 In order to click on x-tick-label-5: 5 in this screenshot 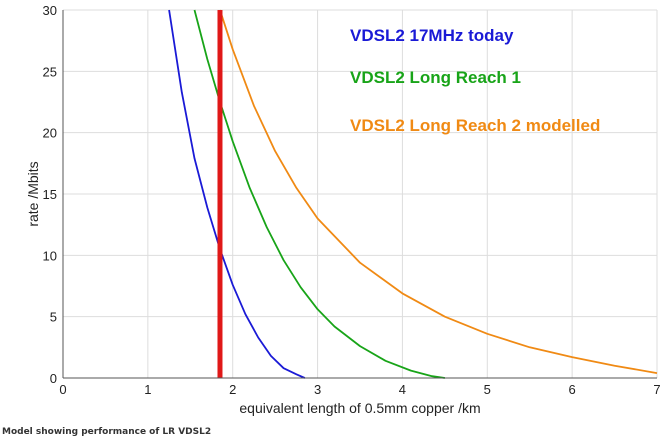, I will do `click(487, 389)`.